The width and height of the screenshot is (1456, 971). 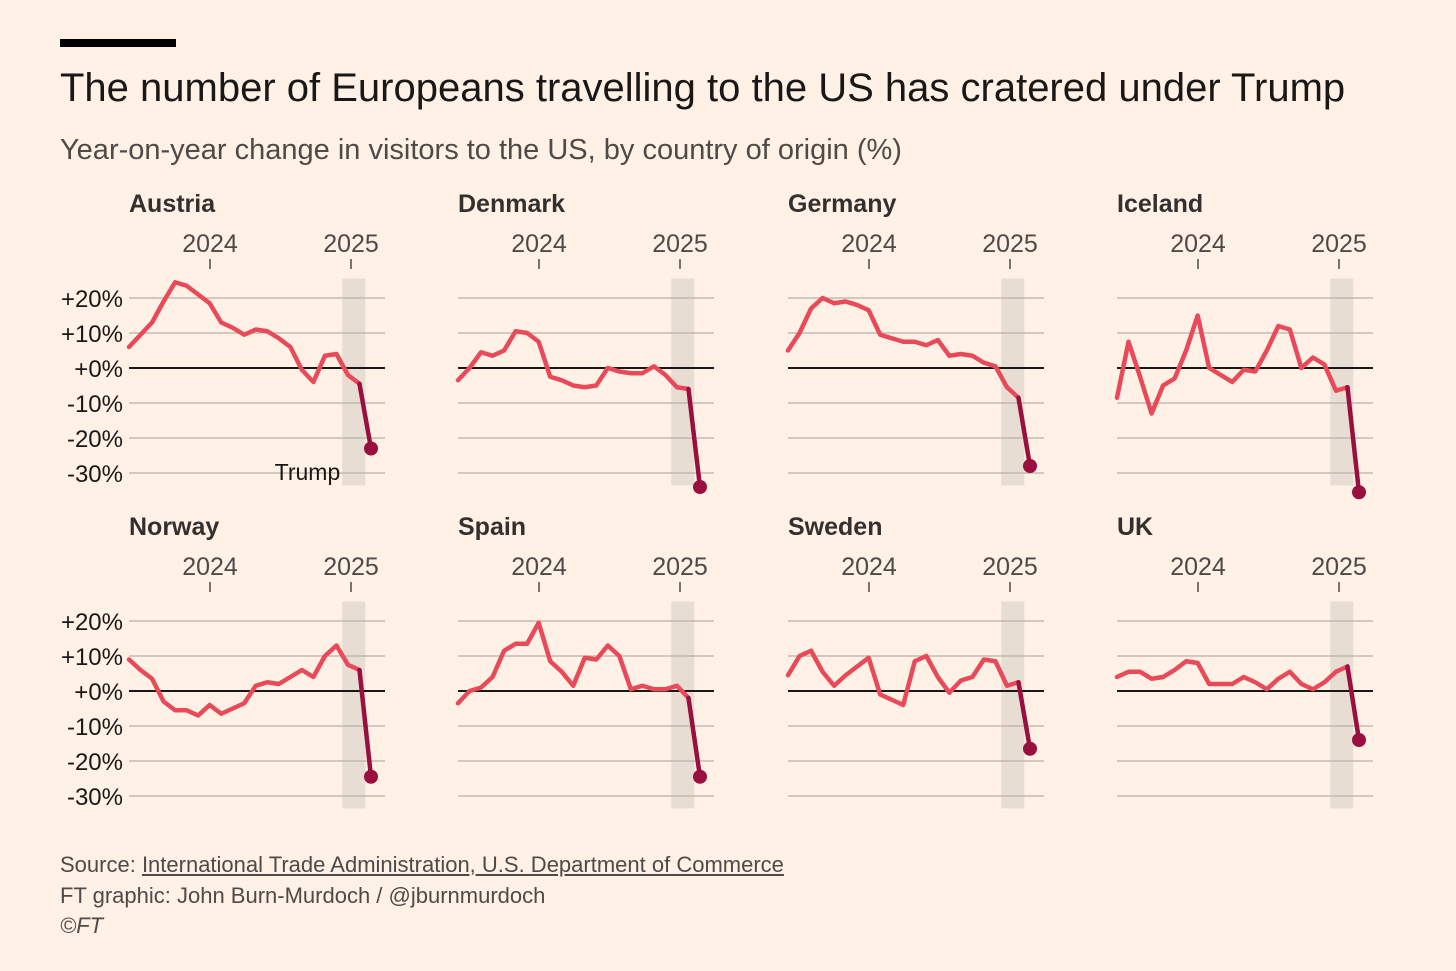 What do you see at coordinates (842, 204) in the screenshot?
I see `panel-title: Germany` at bounding box center [842, 204].